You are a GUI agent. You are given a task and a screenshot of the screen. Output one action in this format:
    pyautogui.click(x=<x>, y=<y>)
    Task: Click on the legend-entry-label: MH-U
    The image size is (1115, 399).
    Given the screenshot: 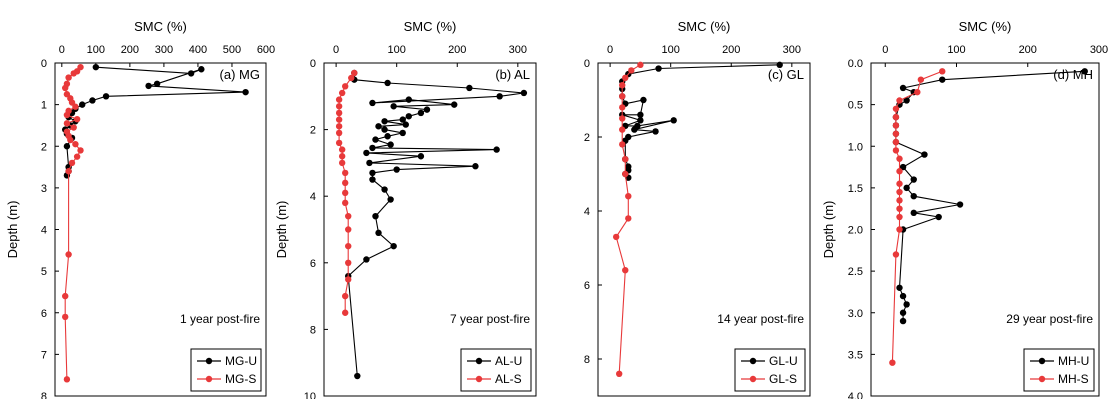 What is the action you would take?
    pyautogui.click(x=1073, y=361)
    